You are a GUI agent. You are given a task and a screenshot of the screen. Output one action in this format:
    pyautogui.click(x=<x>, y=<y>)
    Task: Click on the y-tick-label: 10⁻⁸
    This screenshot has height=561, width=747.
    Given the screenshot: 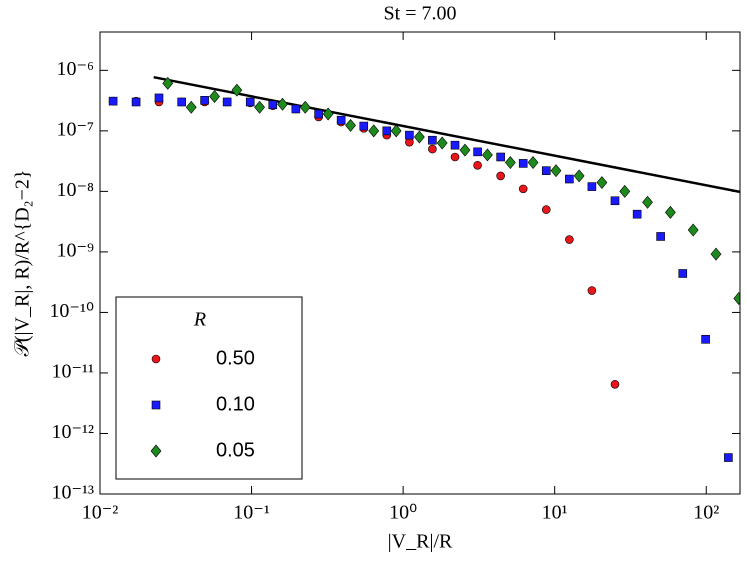 What is the action you would take?
    pyautogui.click(x=75, y=190)
    